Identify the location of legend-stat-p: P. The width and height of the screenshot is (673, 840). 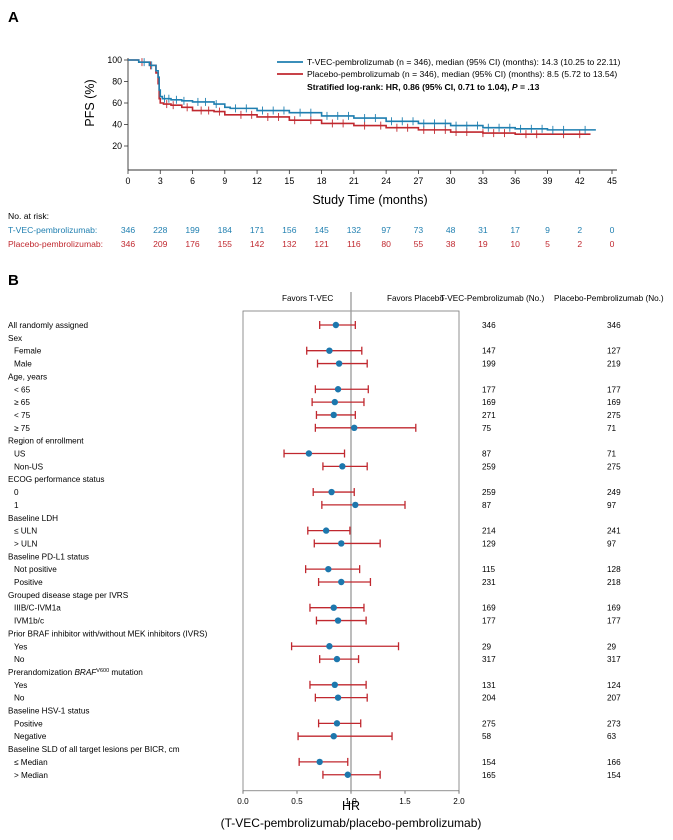
(515, 87).